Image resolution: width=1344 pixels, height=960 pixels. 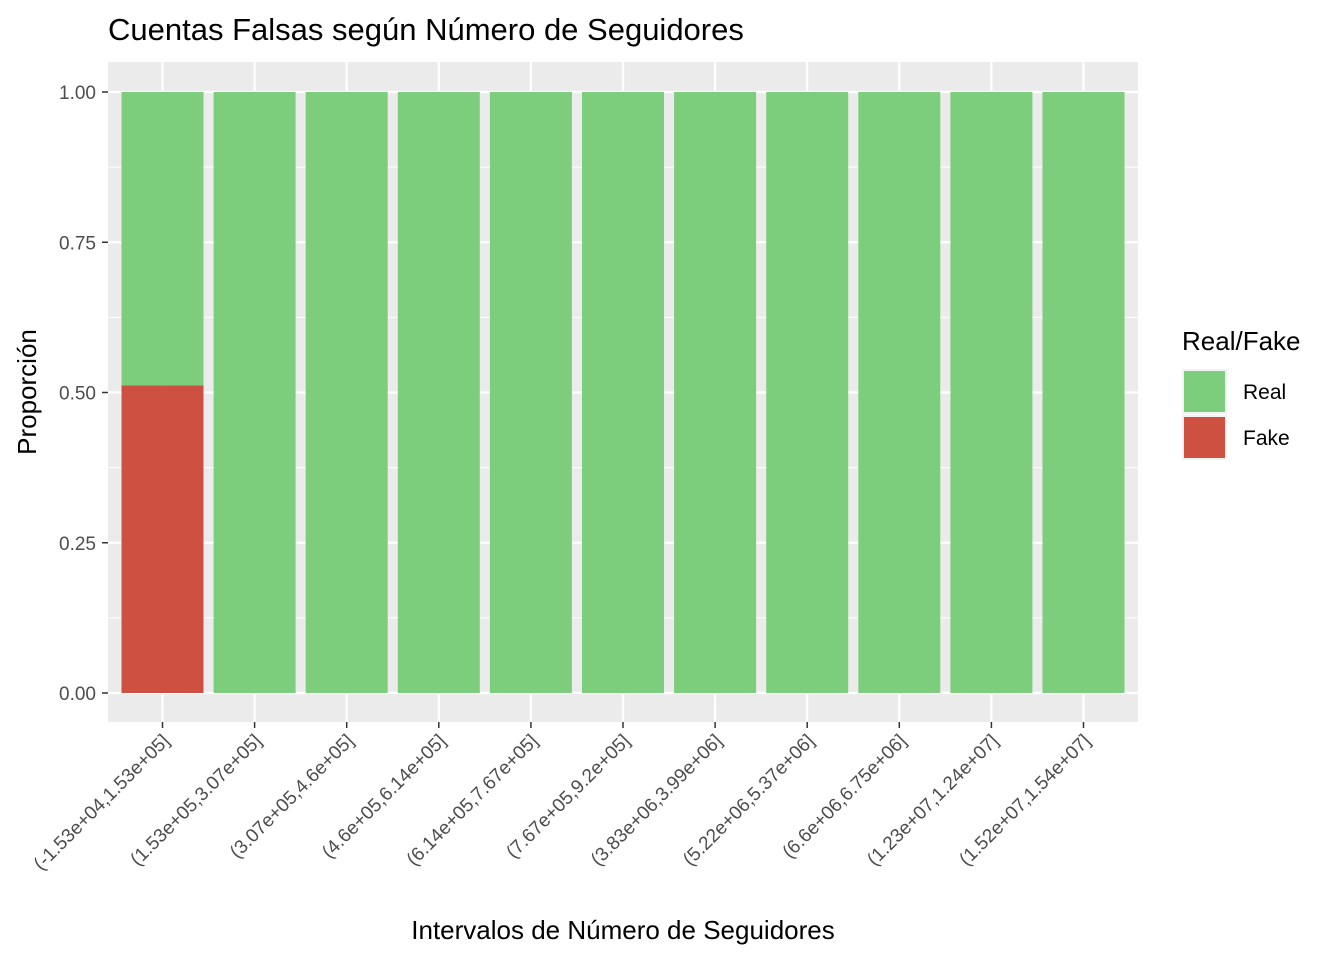 I want to click on legend: Real/Fake Real Fake, so click(x=1241, y=393).